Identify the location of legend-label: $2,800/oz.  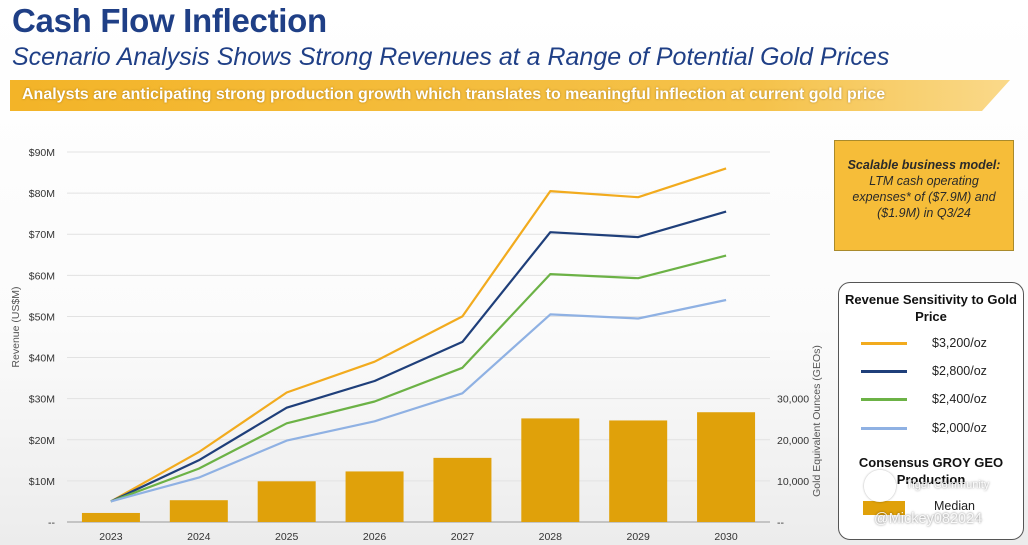
(959, 371).